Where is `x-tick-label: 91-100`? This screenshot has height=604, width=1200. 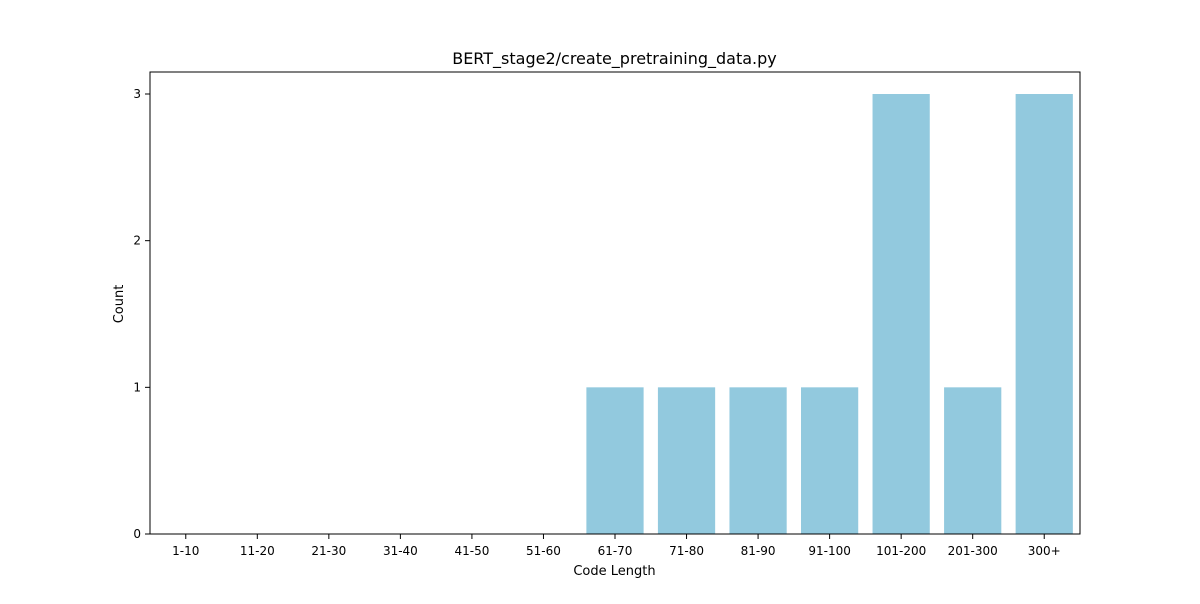 x-tick-label: 91-100 is located at coordinates (829, 551).